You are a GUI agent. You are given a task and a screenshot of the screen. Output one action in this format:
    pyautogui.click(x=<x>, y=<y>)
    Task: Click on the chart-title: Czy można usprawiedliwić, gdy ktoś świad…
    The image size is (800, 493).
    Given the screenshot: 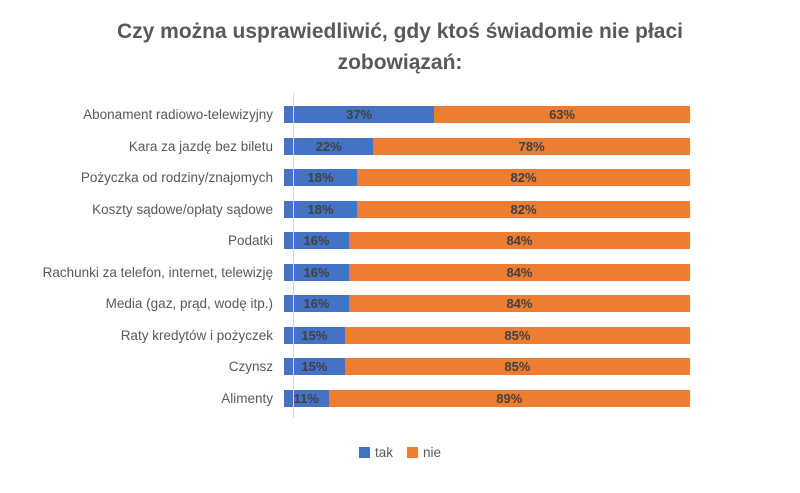 What is the action you would take?
    pyautogui.click(x=400, y=47)
    